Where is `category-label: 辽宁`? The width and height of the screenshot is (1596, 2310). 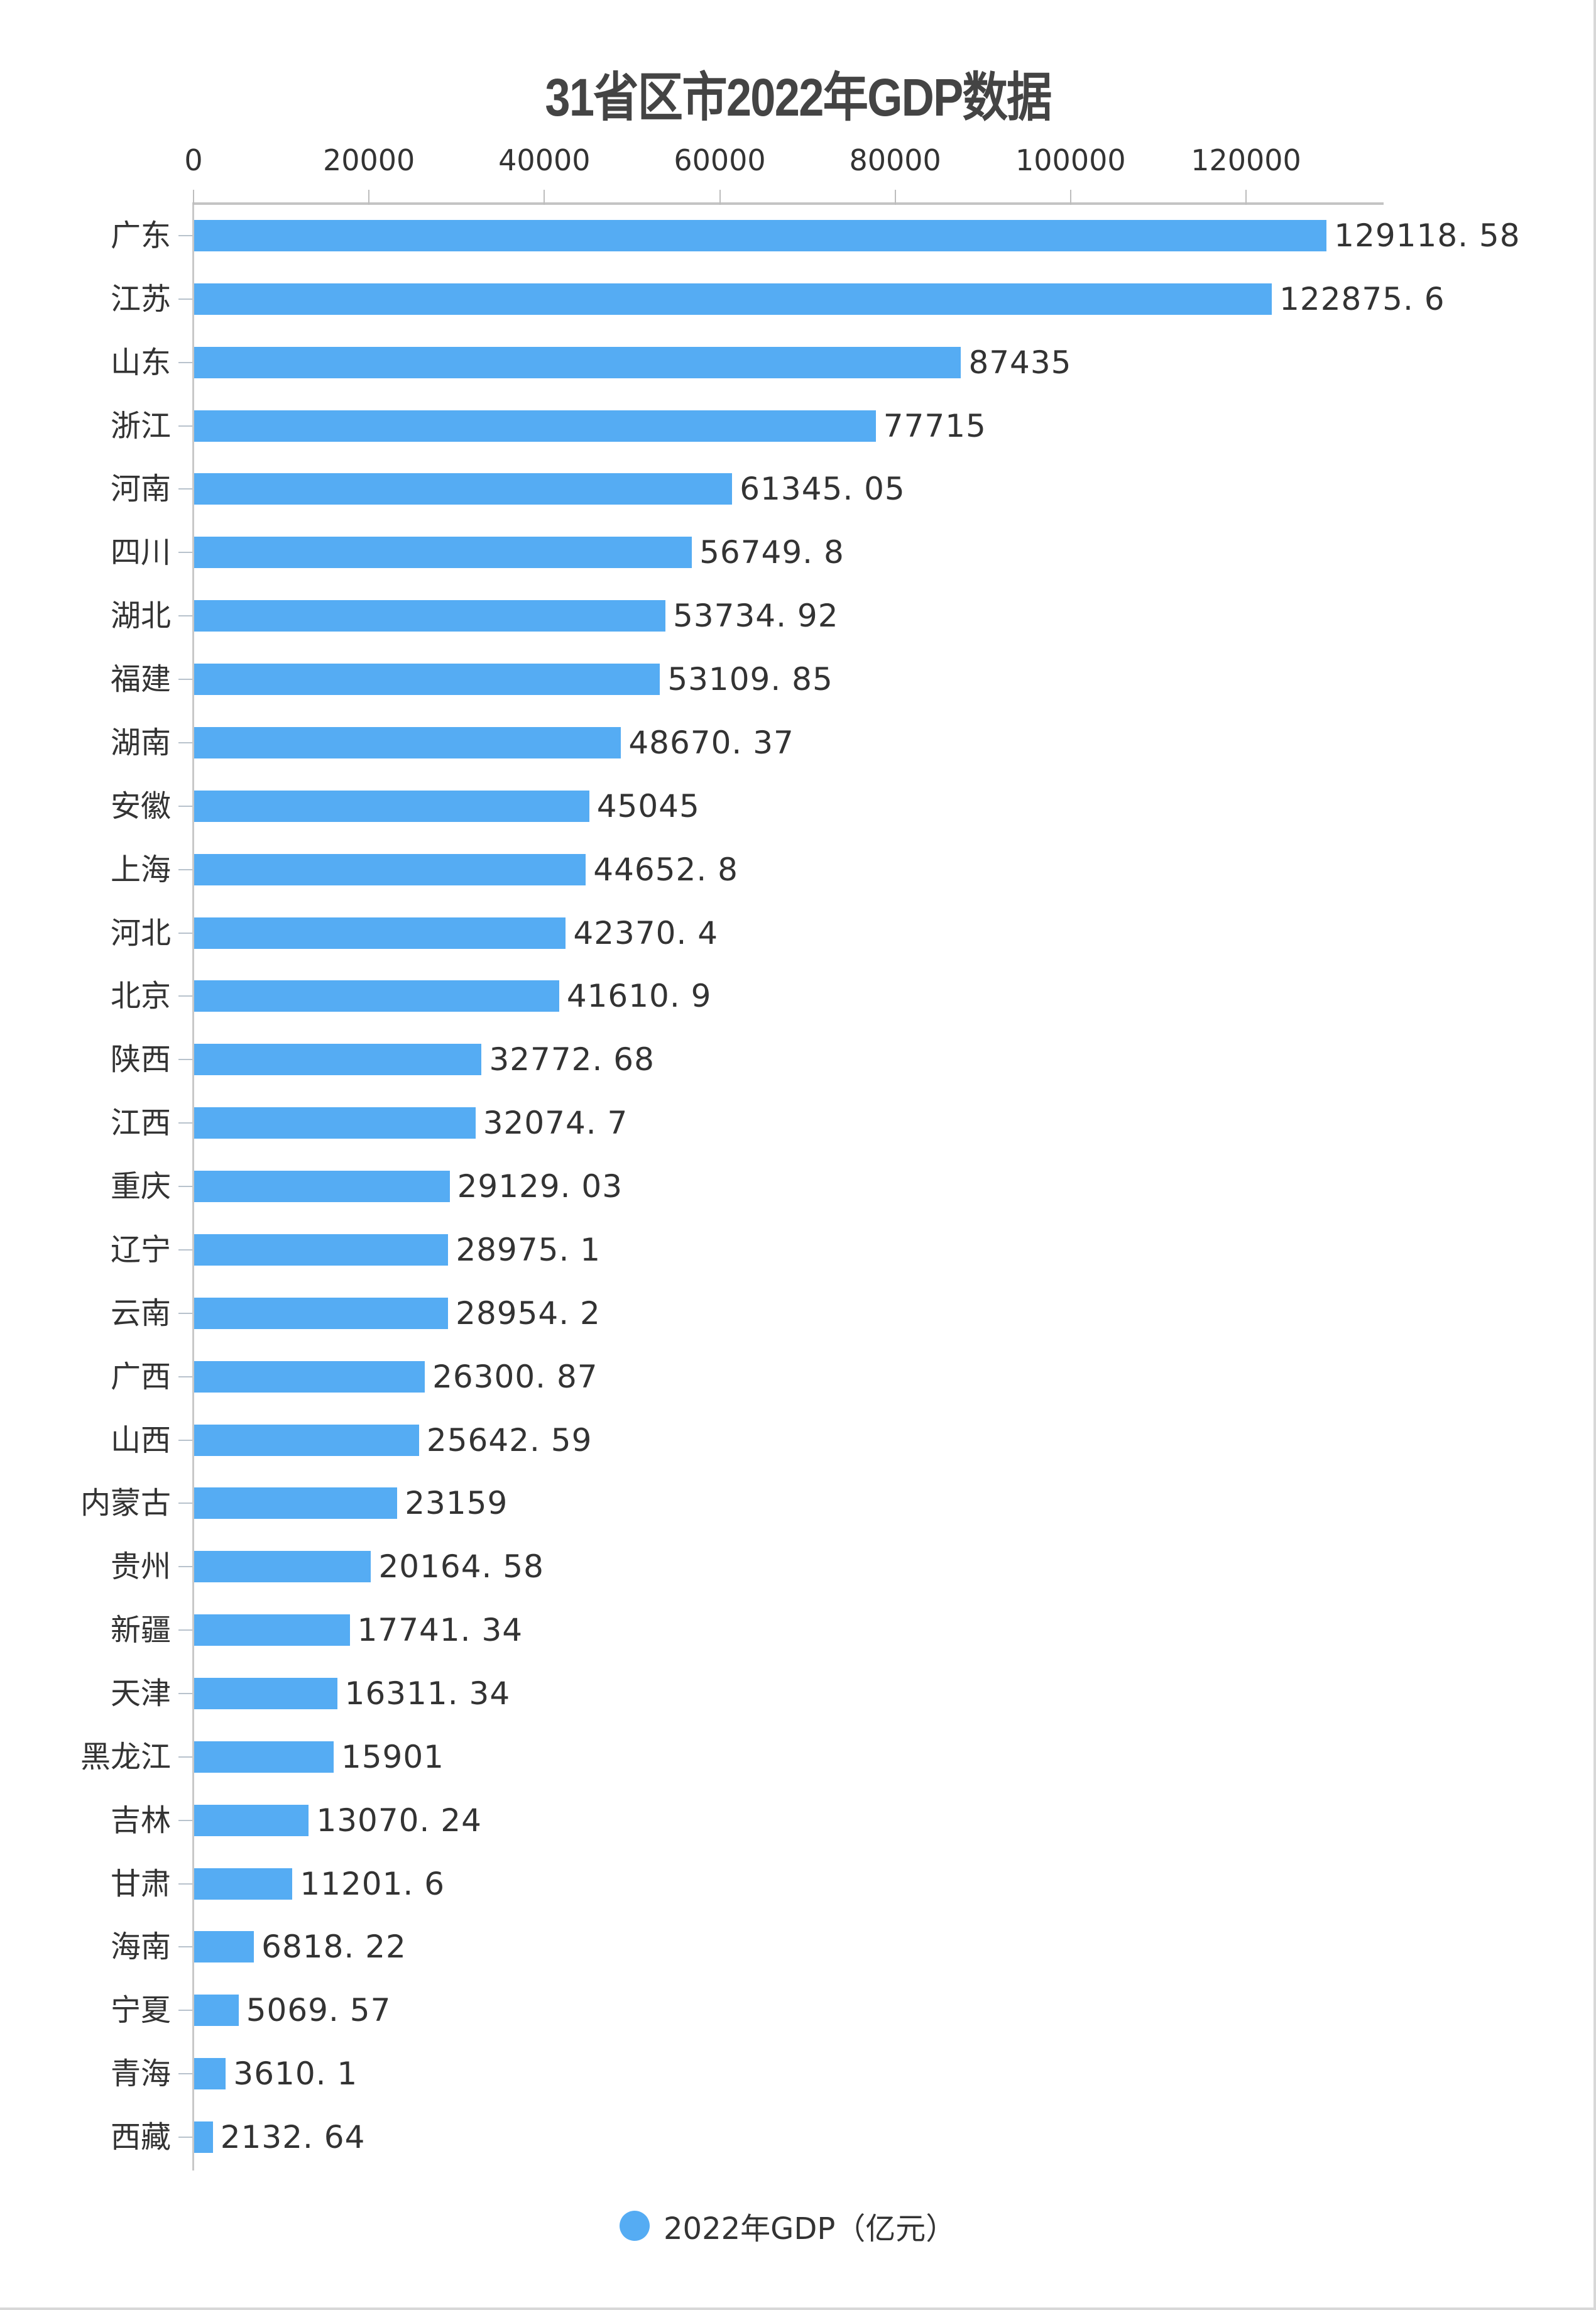 category-label: 辽宁 is located at coordinates (140, 1249).